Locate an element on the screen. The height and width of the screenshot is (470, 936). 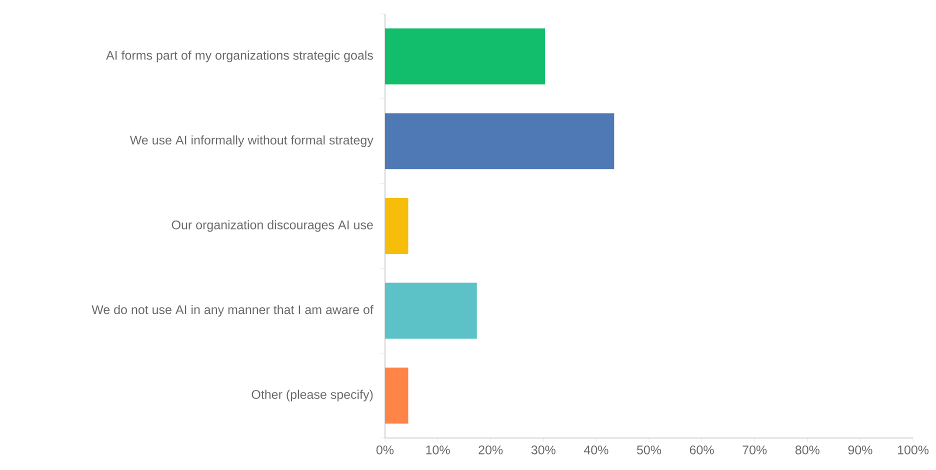
x-tick-label: 0% is located at coordinates (385, 450).